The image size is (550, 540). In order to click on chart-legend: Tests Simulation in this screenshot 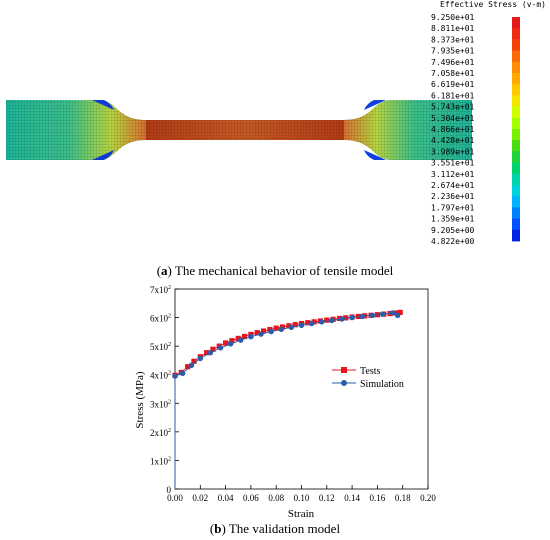, I will do `click(368, 378)`.